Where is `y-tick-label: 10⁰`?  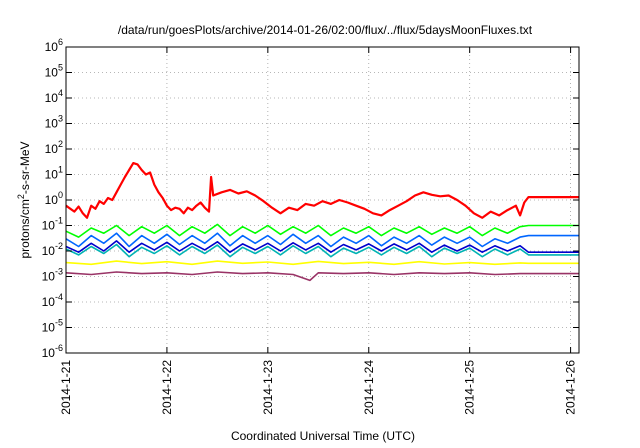
y-tick-label: 10⁰ is located at coordinates (54, 198).